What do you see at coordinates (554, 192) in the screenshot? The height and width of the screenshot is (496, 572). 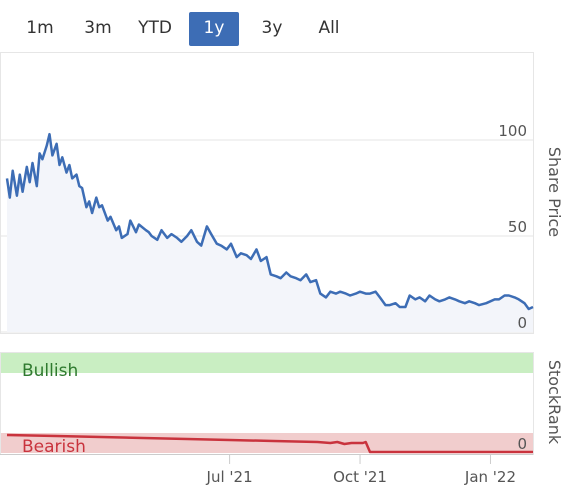 I see `price-axis-title: Share Price` at bounding box center [554, 192].